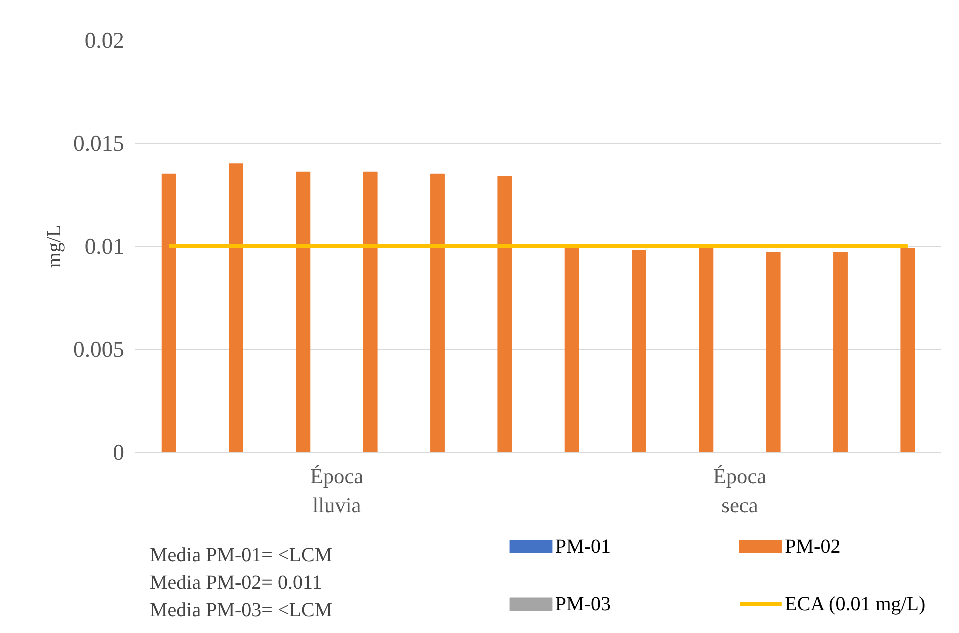  Describe the element at coordinates (99, 349) in the screenshot. I see `y-tick-label: 0.005` at that location.